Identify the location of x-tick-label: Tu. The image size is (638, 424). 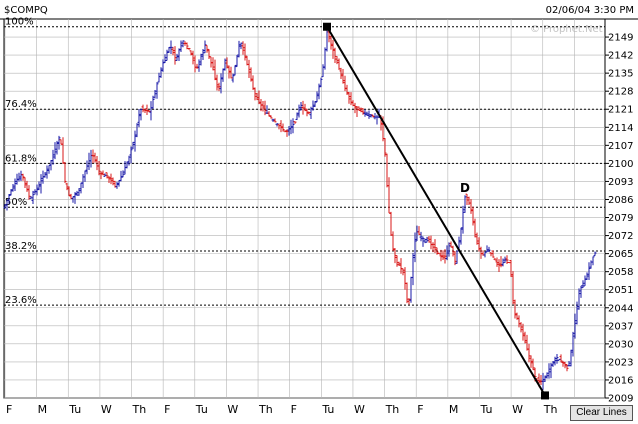
(201, 409).